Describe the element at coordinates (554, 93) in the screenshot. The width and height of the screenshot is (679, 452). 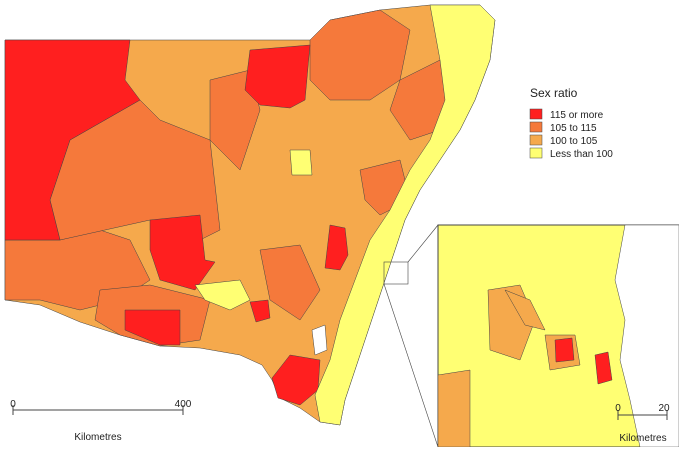
I see `legend-title: Sex ratio` at that location.